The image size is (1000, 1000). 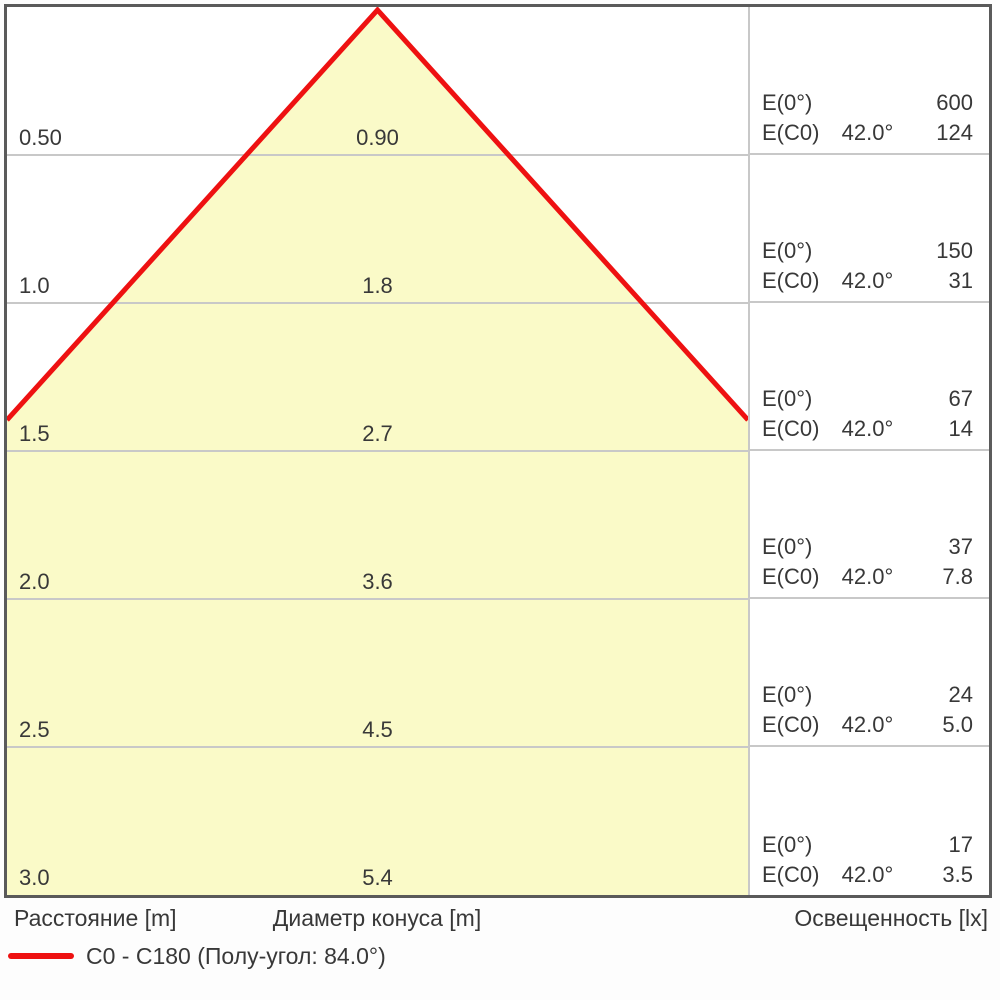 What do you see at coordinates (960, 694) in the screenshot?
I see `e0-value: 24` at bounding box center [960, 694].